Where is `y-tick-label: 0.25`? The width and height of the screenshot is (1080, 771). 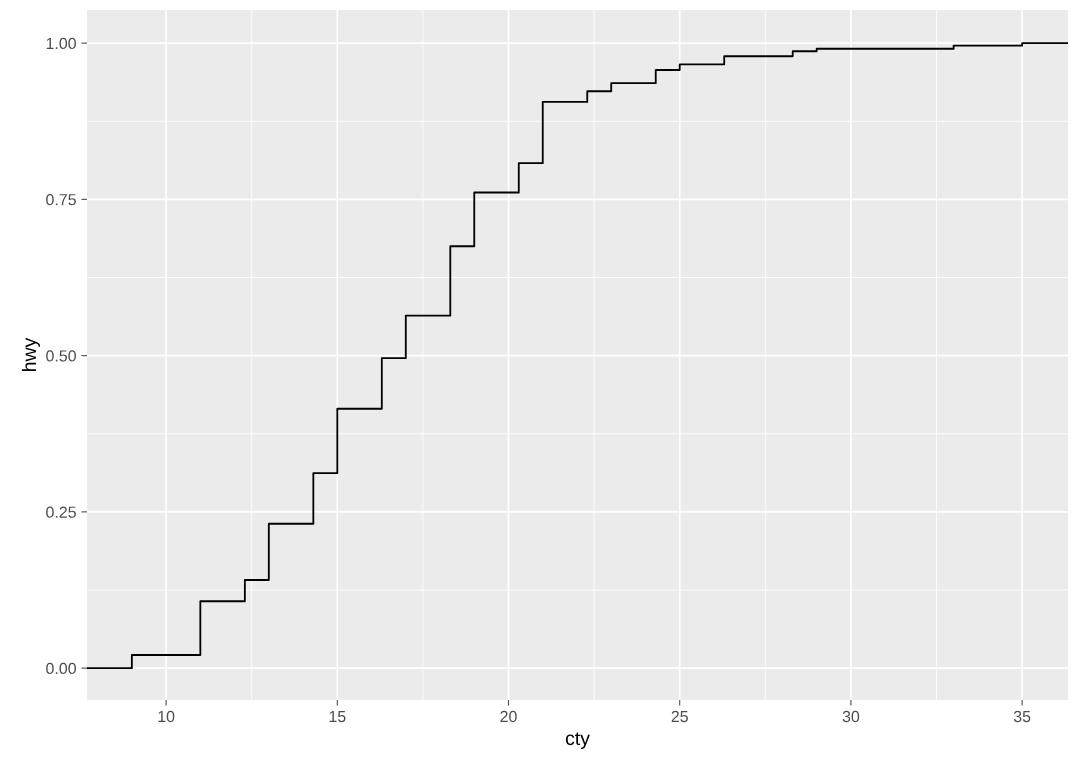
y-tick-label: 0.25 is located at coordinates (61, 512).